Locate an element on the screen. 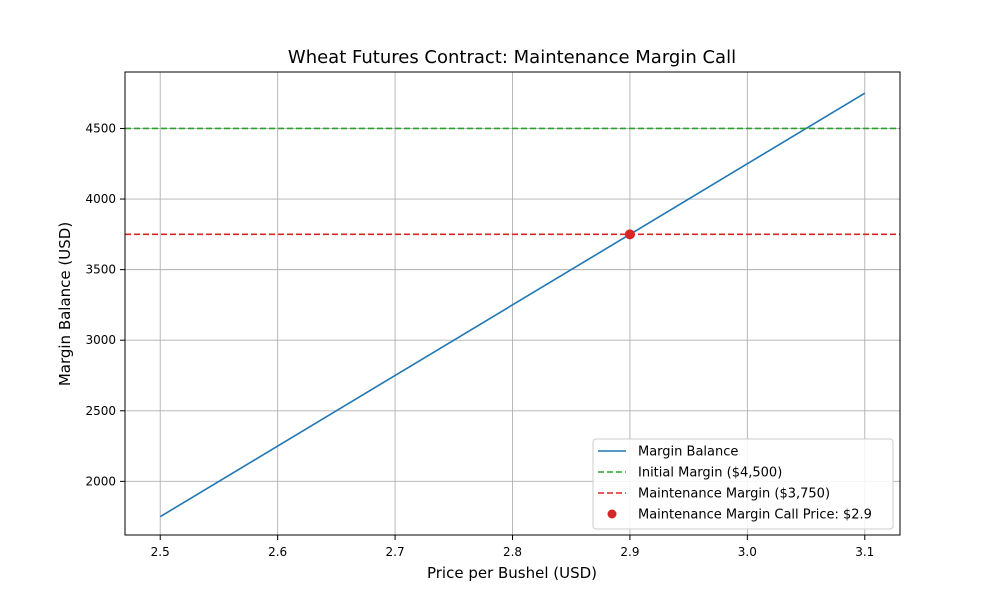 This screenshot has width=1000, height=600. x-tick-label: 2.9 is located at coordinates (629, 552).